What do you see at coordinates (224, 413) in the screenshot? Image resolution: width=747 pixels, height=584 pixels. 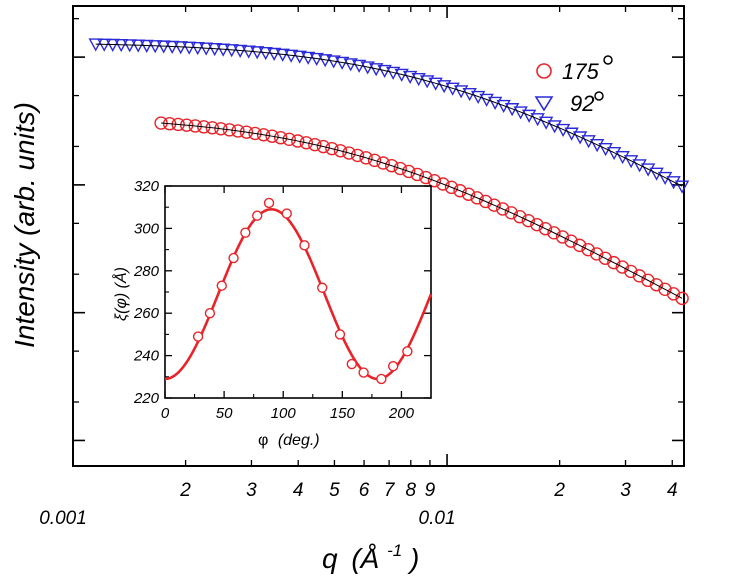 I see `inset-x-tick-label: 50` at bounding box center [224, 413].